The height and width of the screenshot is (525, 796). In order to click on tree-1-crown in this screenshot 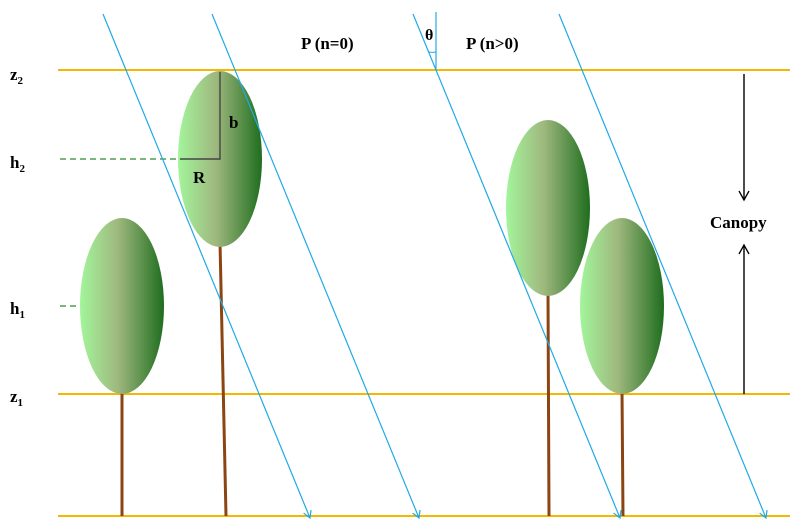, I will do `click(122, 306)`.